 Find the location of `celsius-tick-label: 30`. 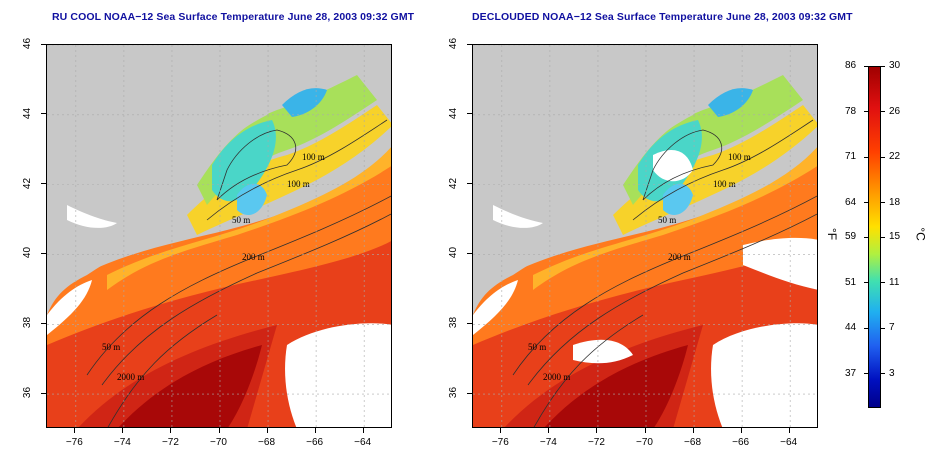

celsius-tick-label: 30 is located at coordinates (895, 65).